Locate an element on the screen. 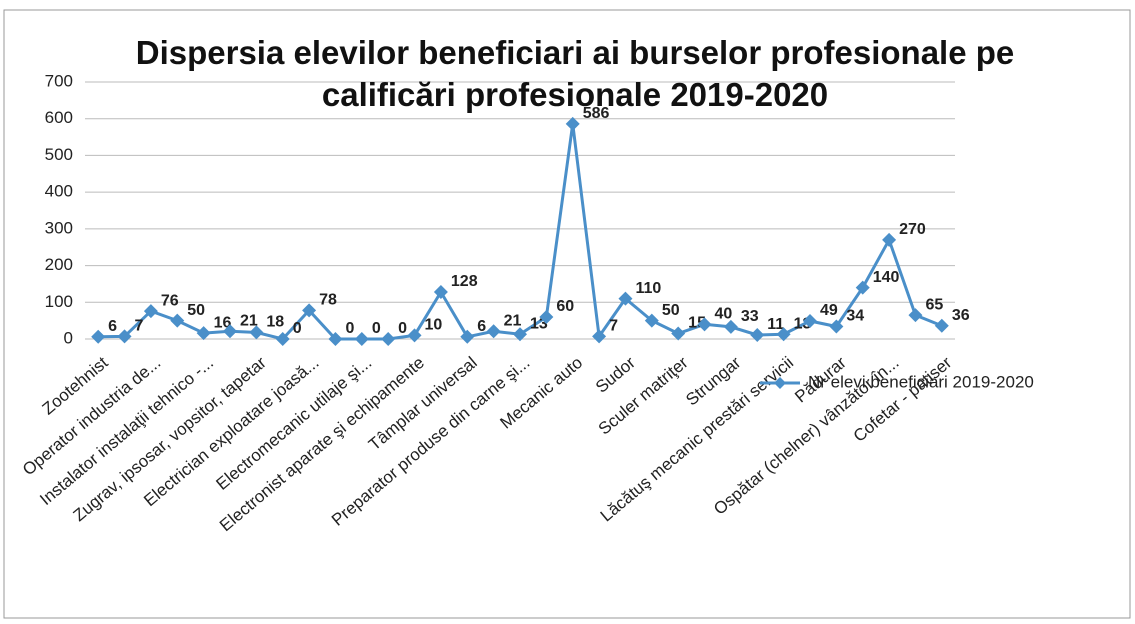 This screenshot has width=1135, height=624. data-label: 36 is located at coordinates (961, 315).